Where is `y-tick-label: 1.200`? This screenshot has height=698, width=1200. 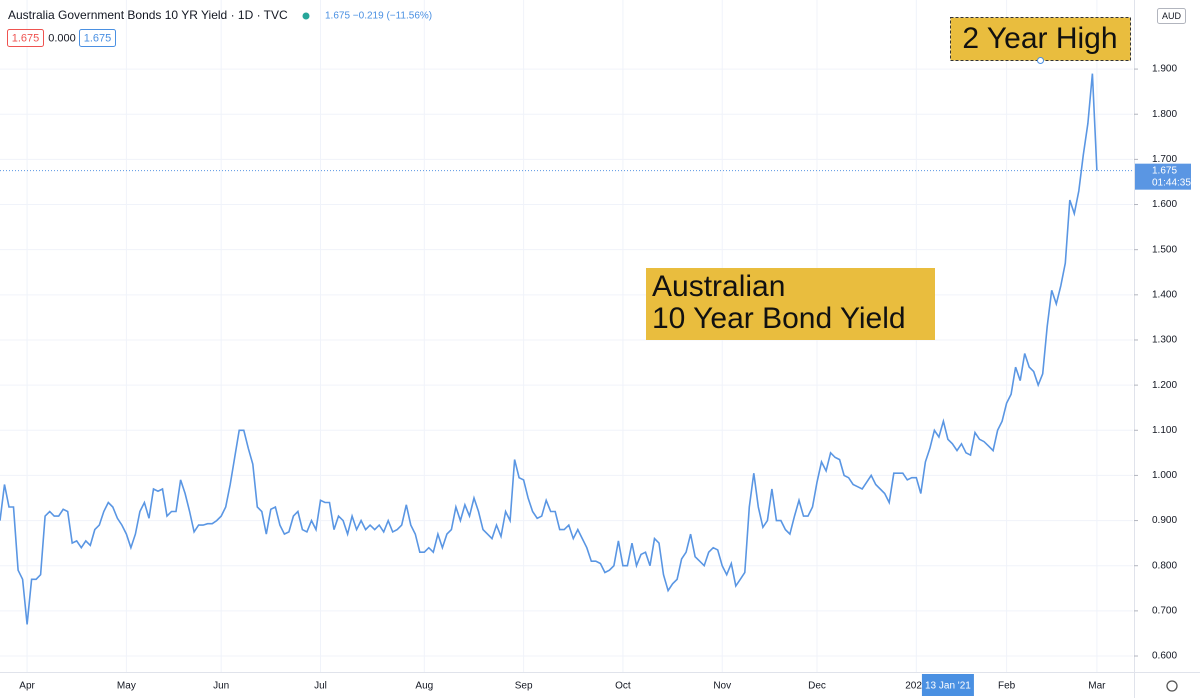 y-tick-label: 1.200 is located at coordinates (1164, 385).